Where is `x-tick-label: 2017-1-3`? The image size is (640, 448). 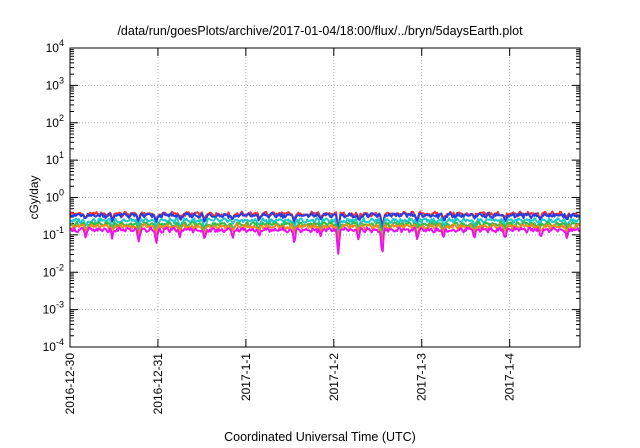 x-tick-label: 2017-1-3 is located at coordinates (422, 377).